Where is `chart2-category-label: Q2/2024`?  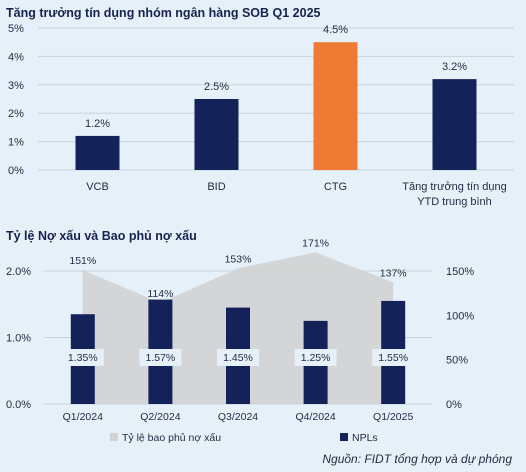 chart2-category-label: Q2/2024 is located at coordinates (160, 417).